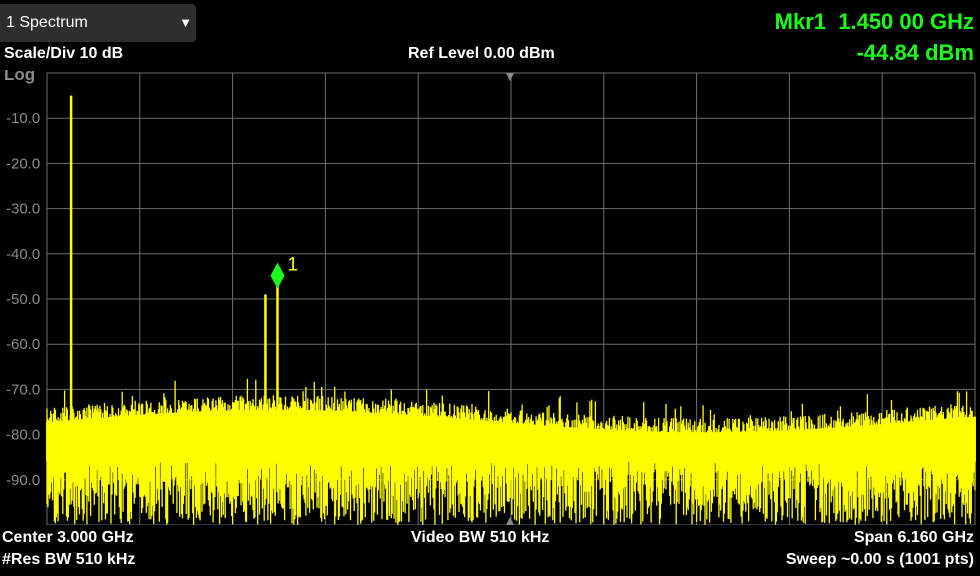 This screenshot has width=980, height=576. I want to click on scale-per-div-label: Scale/Div 10 dB, so click(64, 53).